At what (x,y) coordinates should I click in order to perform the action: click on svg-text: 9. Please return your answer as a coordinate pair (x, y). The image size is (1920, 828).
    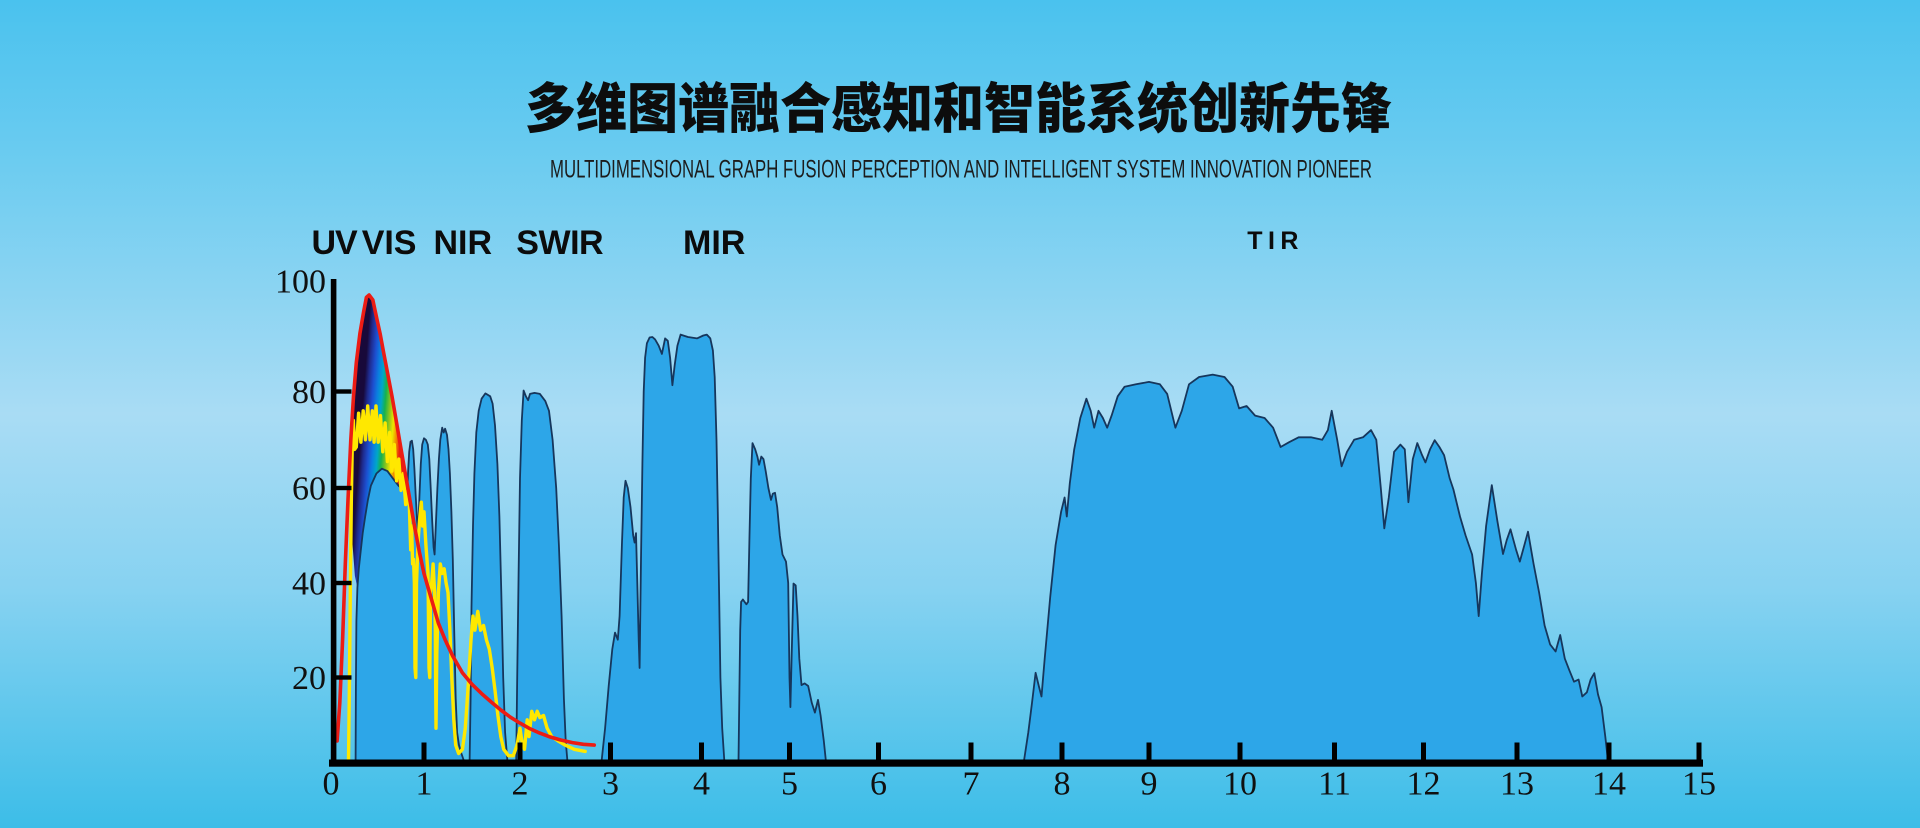
    Looking at the image, I should click on (1149, 784).